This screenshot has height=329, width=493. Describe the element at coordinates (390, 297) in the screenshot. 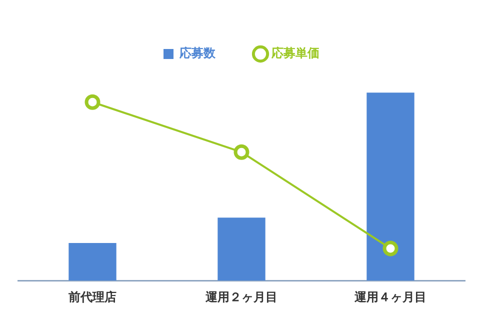

I see `x-tick-label: 運用４ヶ月目` at that location.